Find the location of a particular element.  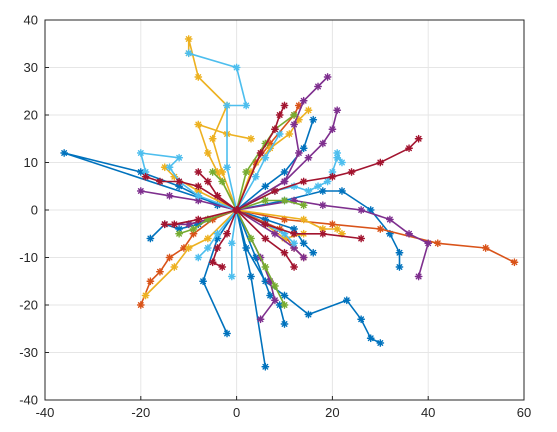

y-tick-label: -20 is located at coordinates (28, 305).